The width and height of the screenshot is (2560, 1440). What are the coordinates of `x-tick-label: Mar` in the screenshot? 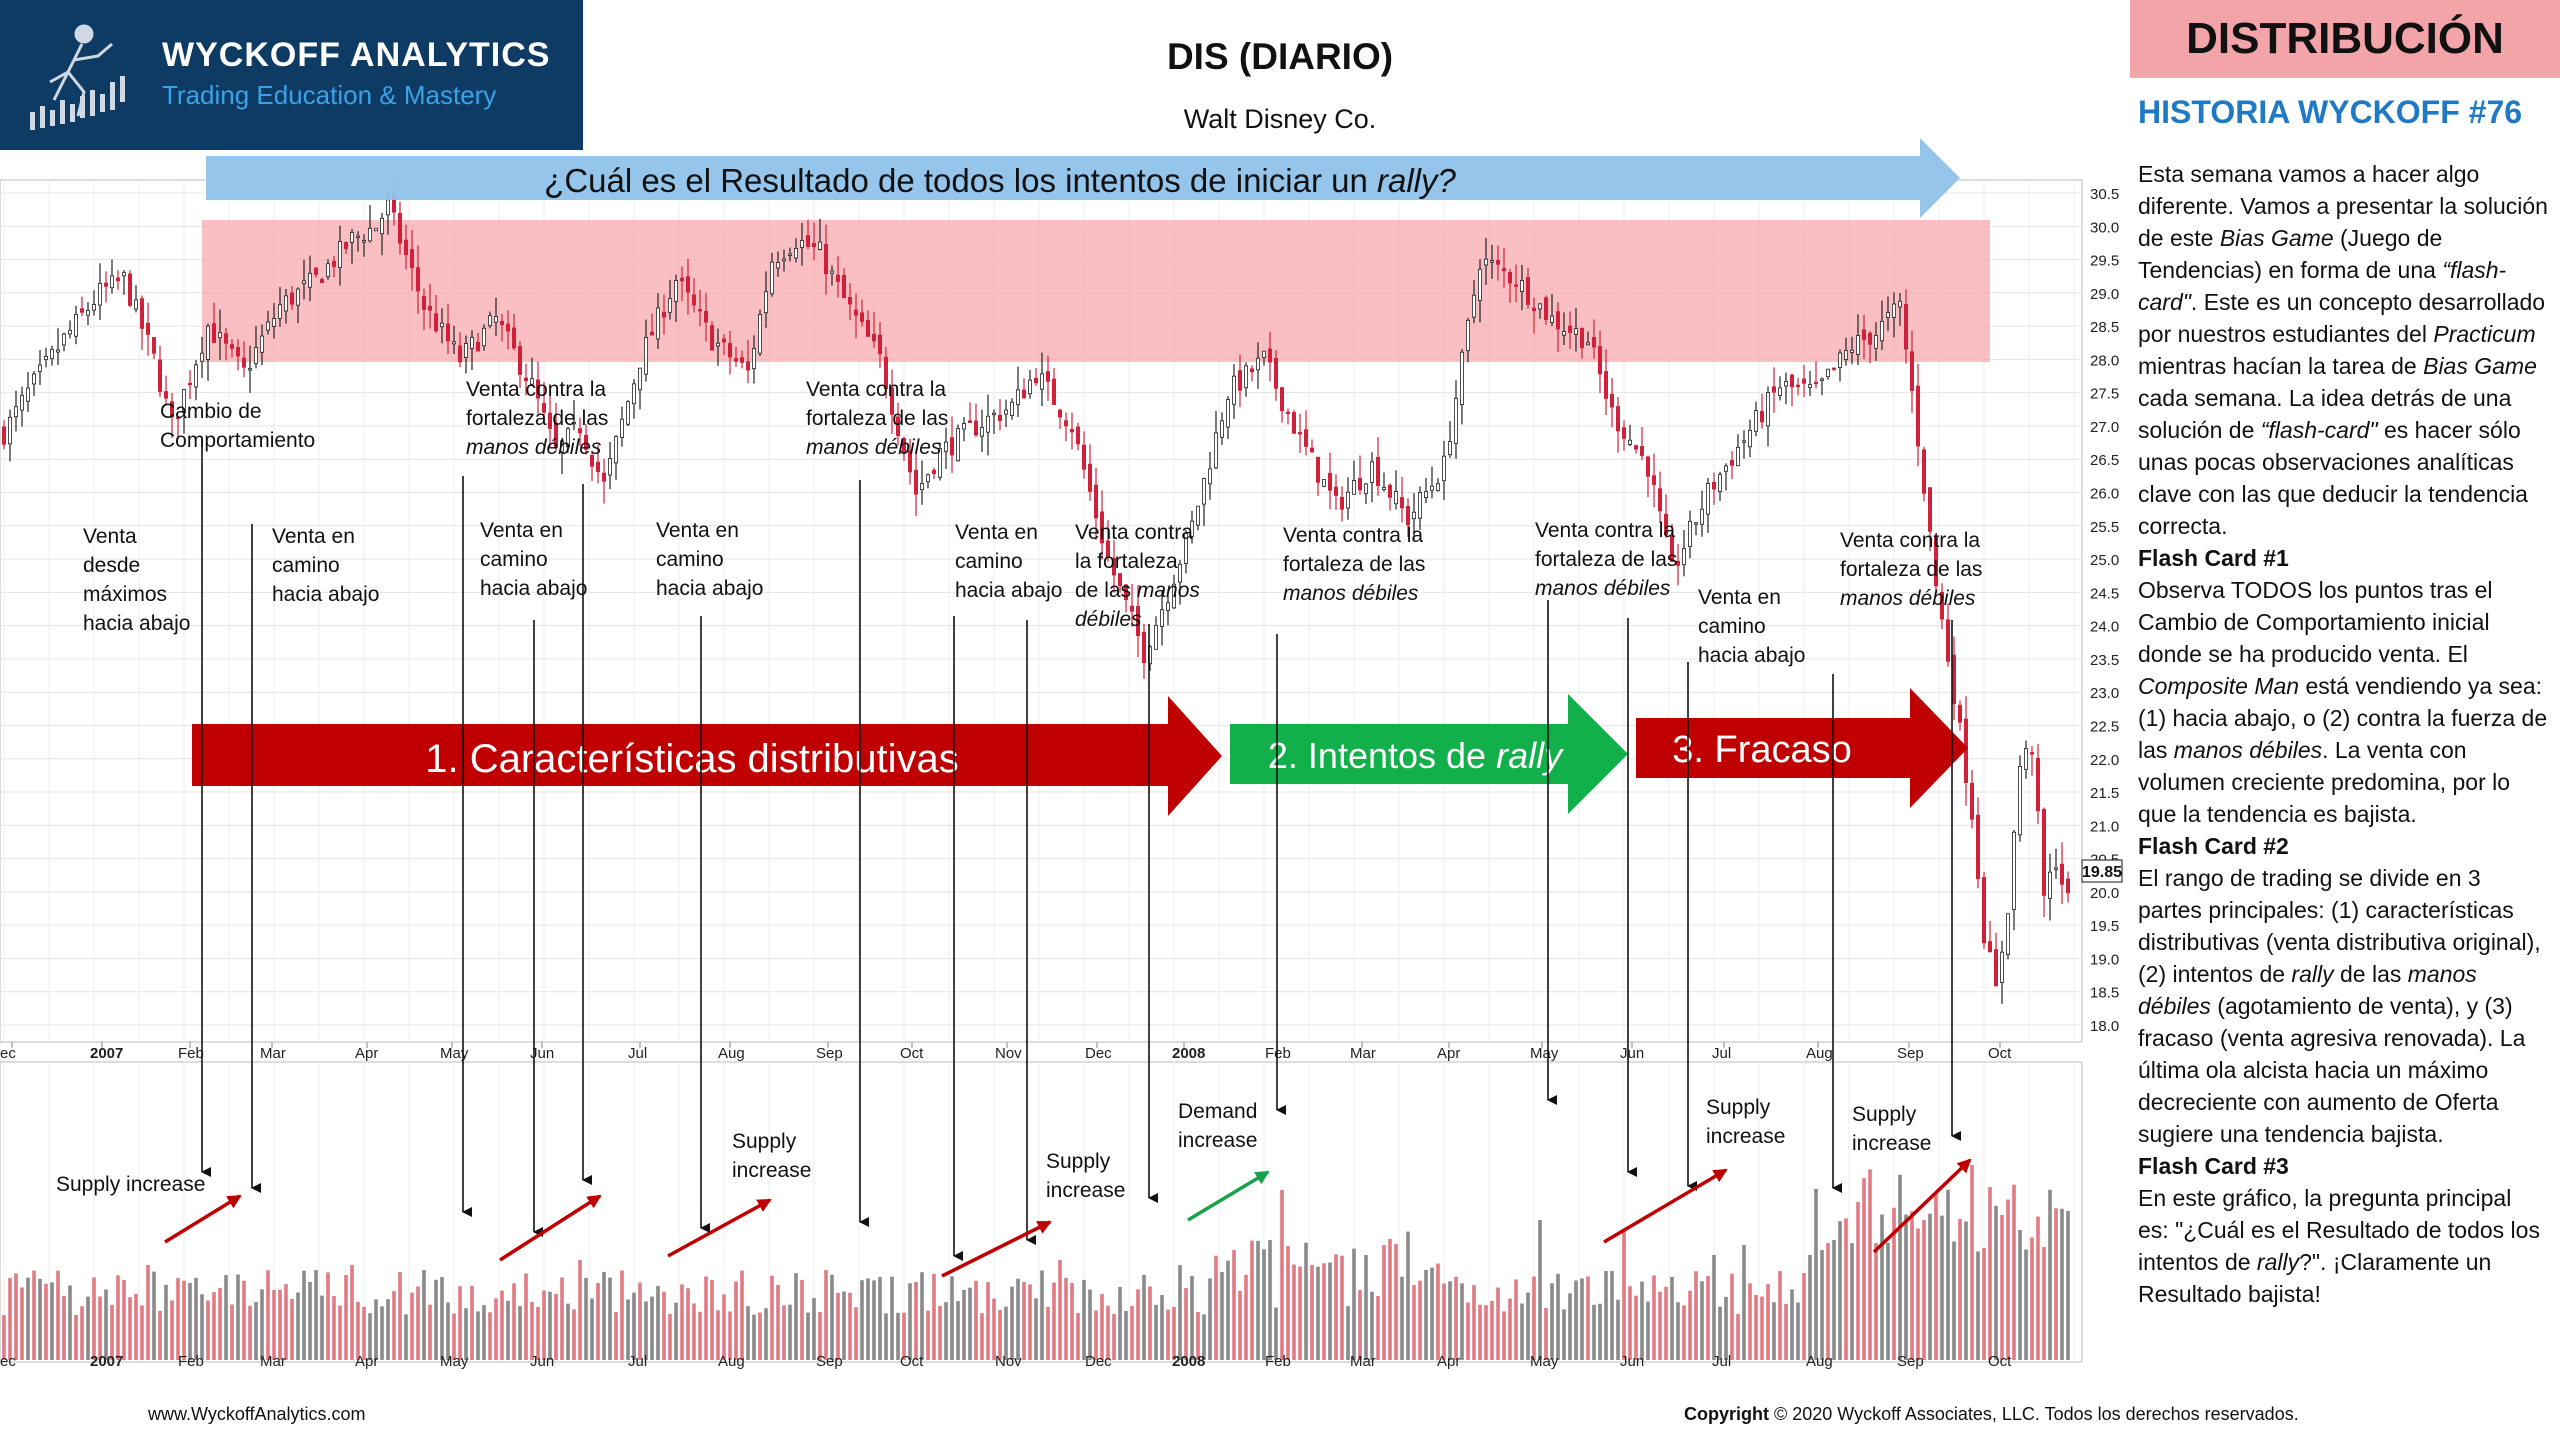 It's located at (1363, 1361).